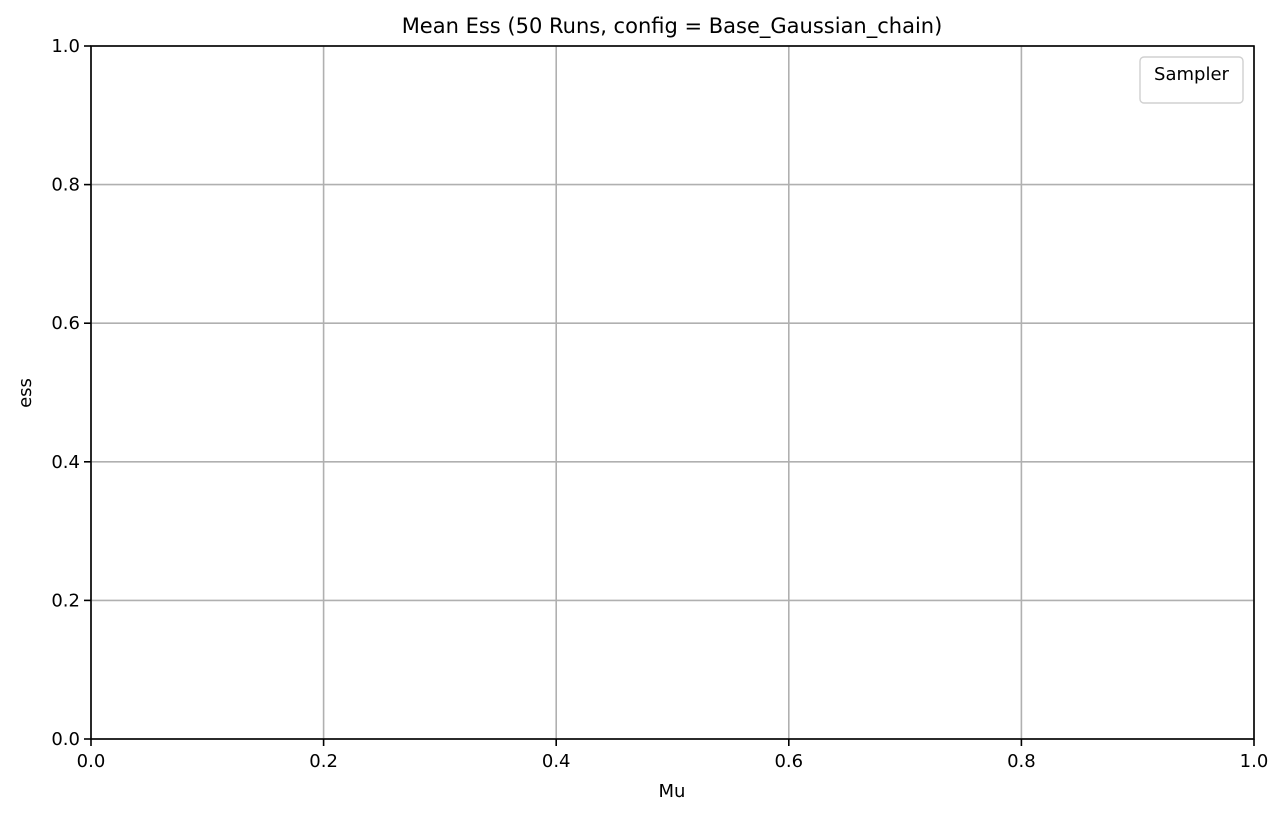  What do you see at coordinates (1191, 74) in the screenshot?
I see `legend-title: Sampler` at bounding box center [1191, 74].